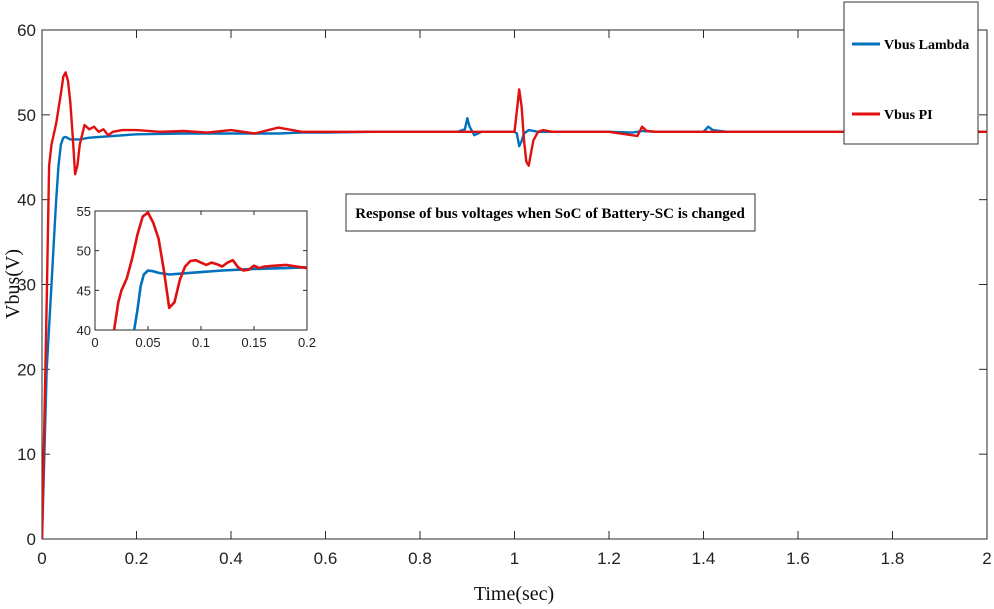 Image resolution: width=994 pixels, height=609 pixels. Describe the element at coordinates (26, 115) in the screenshot. I see `main-y-tick-label: 50` at that location.